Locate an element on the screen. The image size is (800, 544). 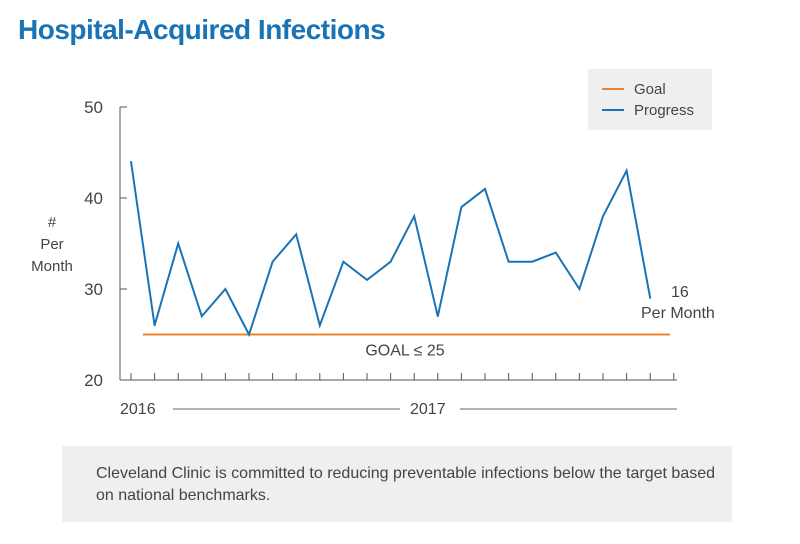
year-label-2017: 2017 is located at coordinates (428, 409).